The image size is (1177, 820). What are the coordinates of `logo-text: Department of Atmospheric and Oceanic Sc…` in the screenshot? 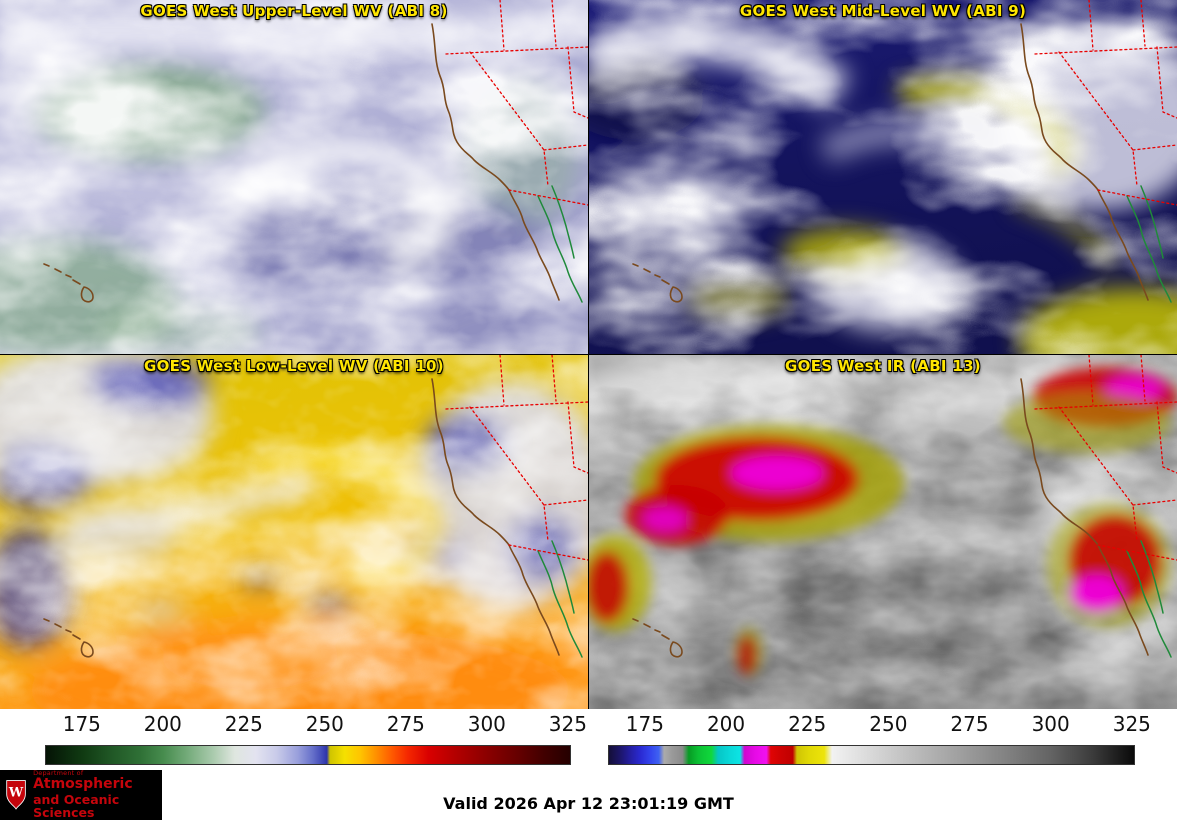 It's located at (97, 794).